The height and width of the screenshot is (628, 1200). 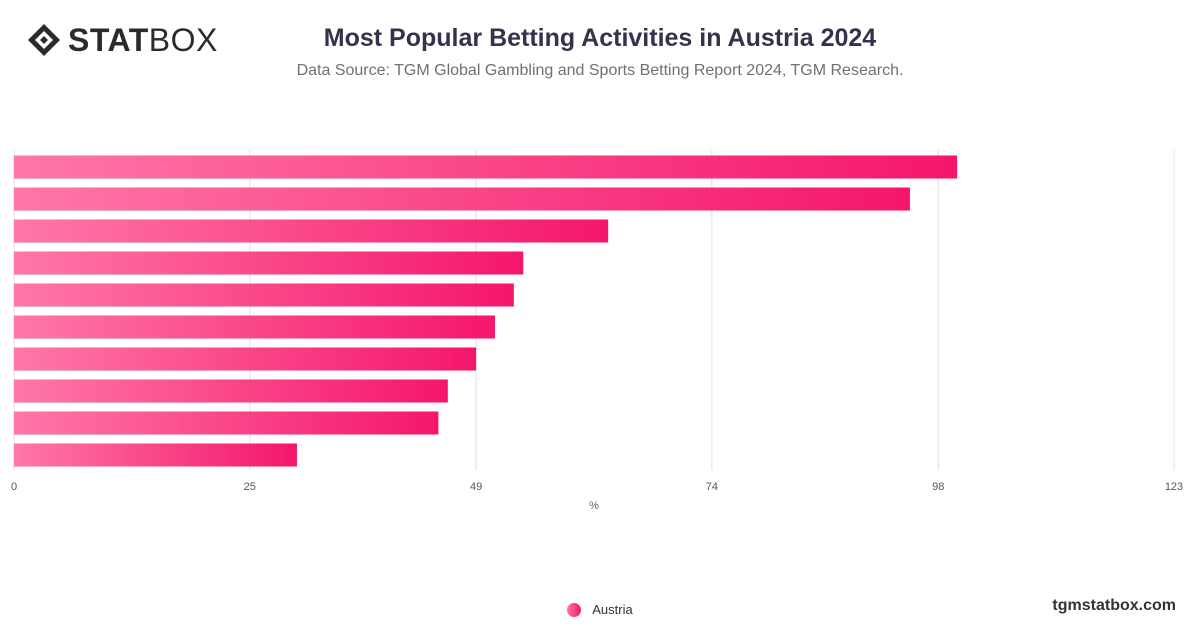 What do you see at coordinates (44, 40) in the screenshot?
I see `statbox-logo-icon` at bounding box center [44, 40].